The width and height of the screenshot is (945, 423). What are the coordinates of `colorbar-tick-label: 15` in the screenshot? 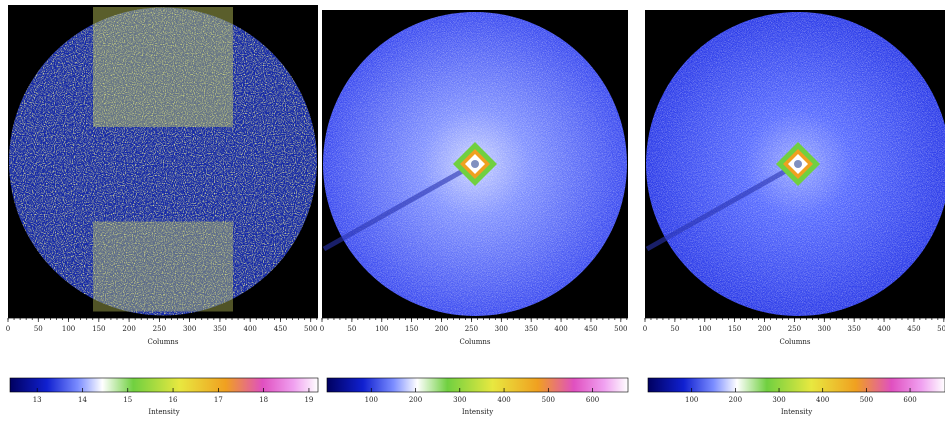 It's located at (127, 400).